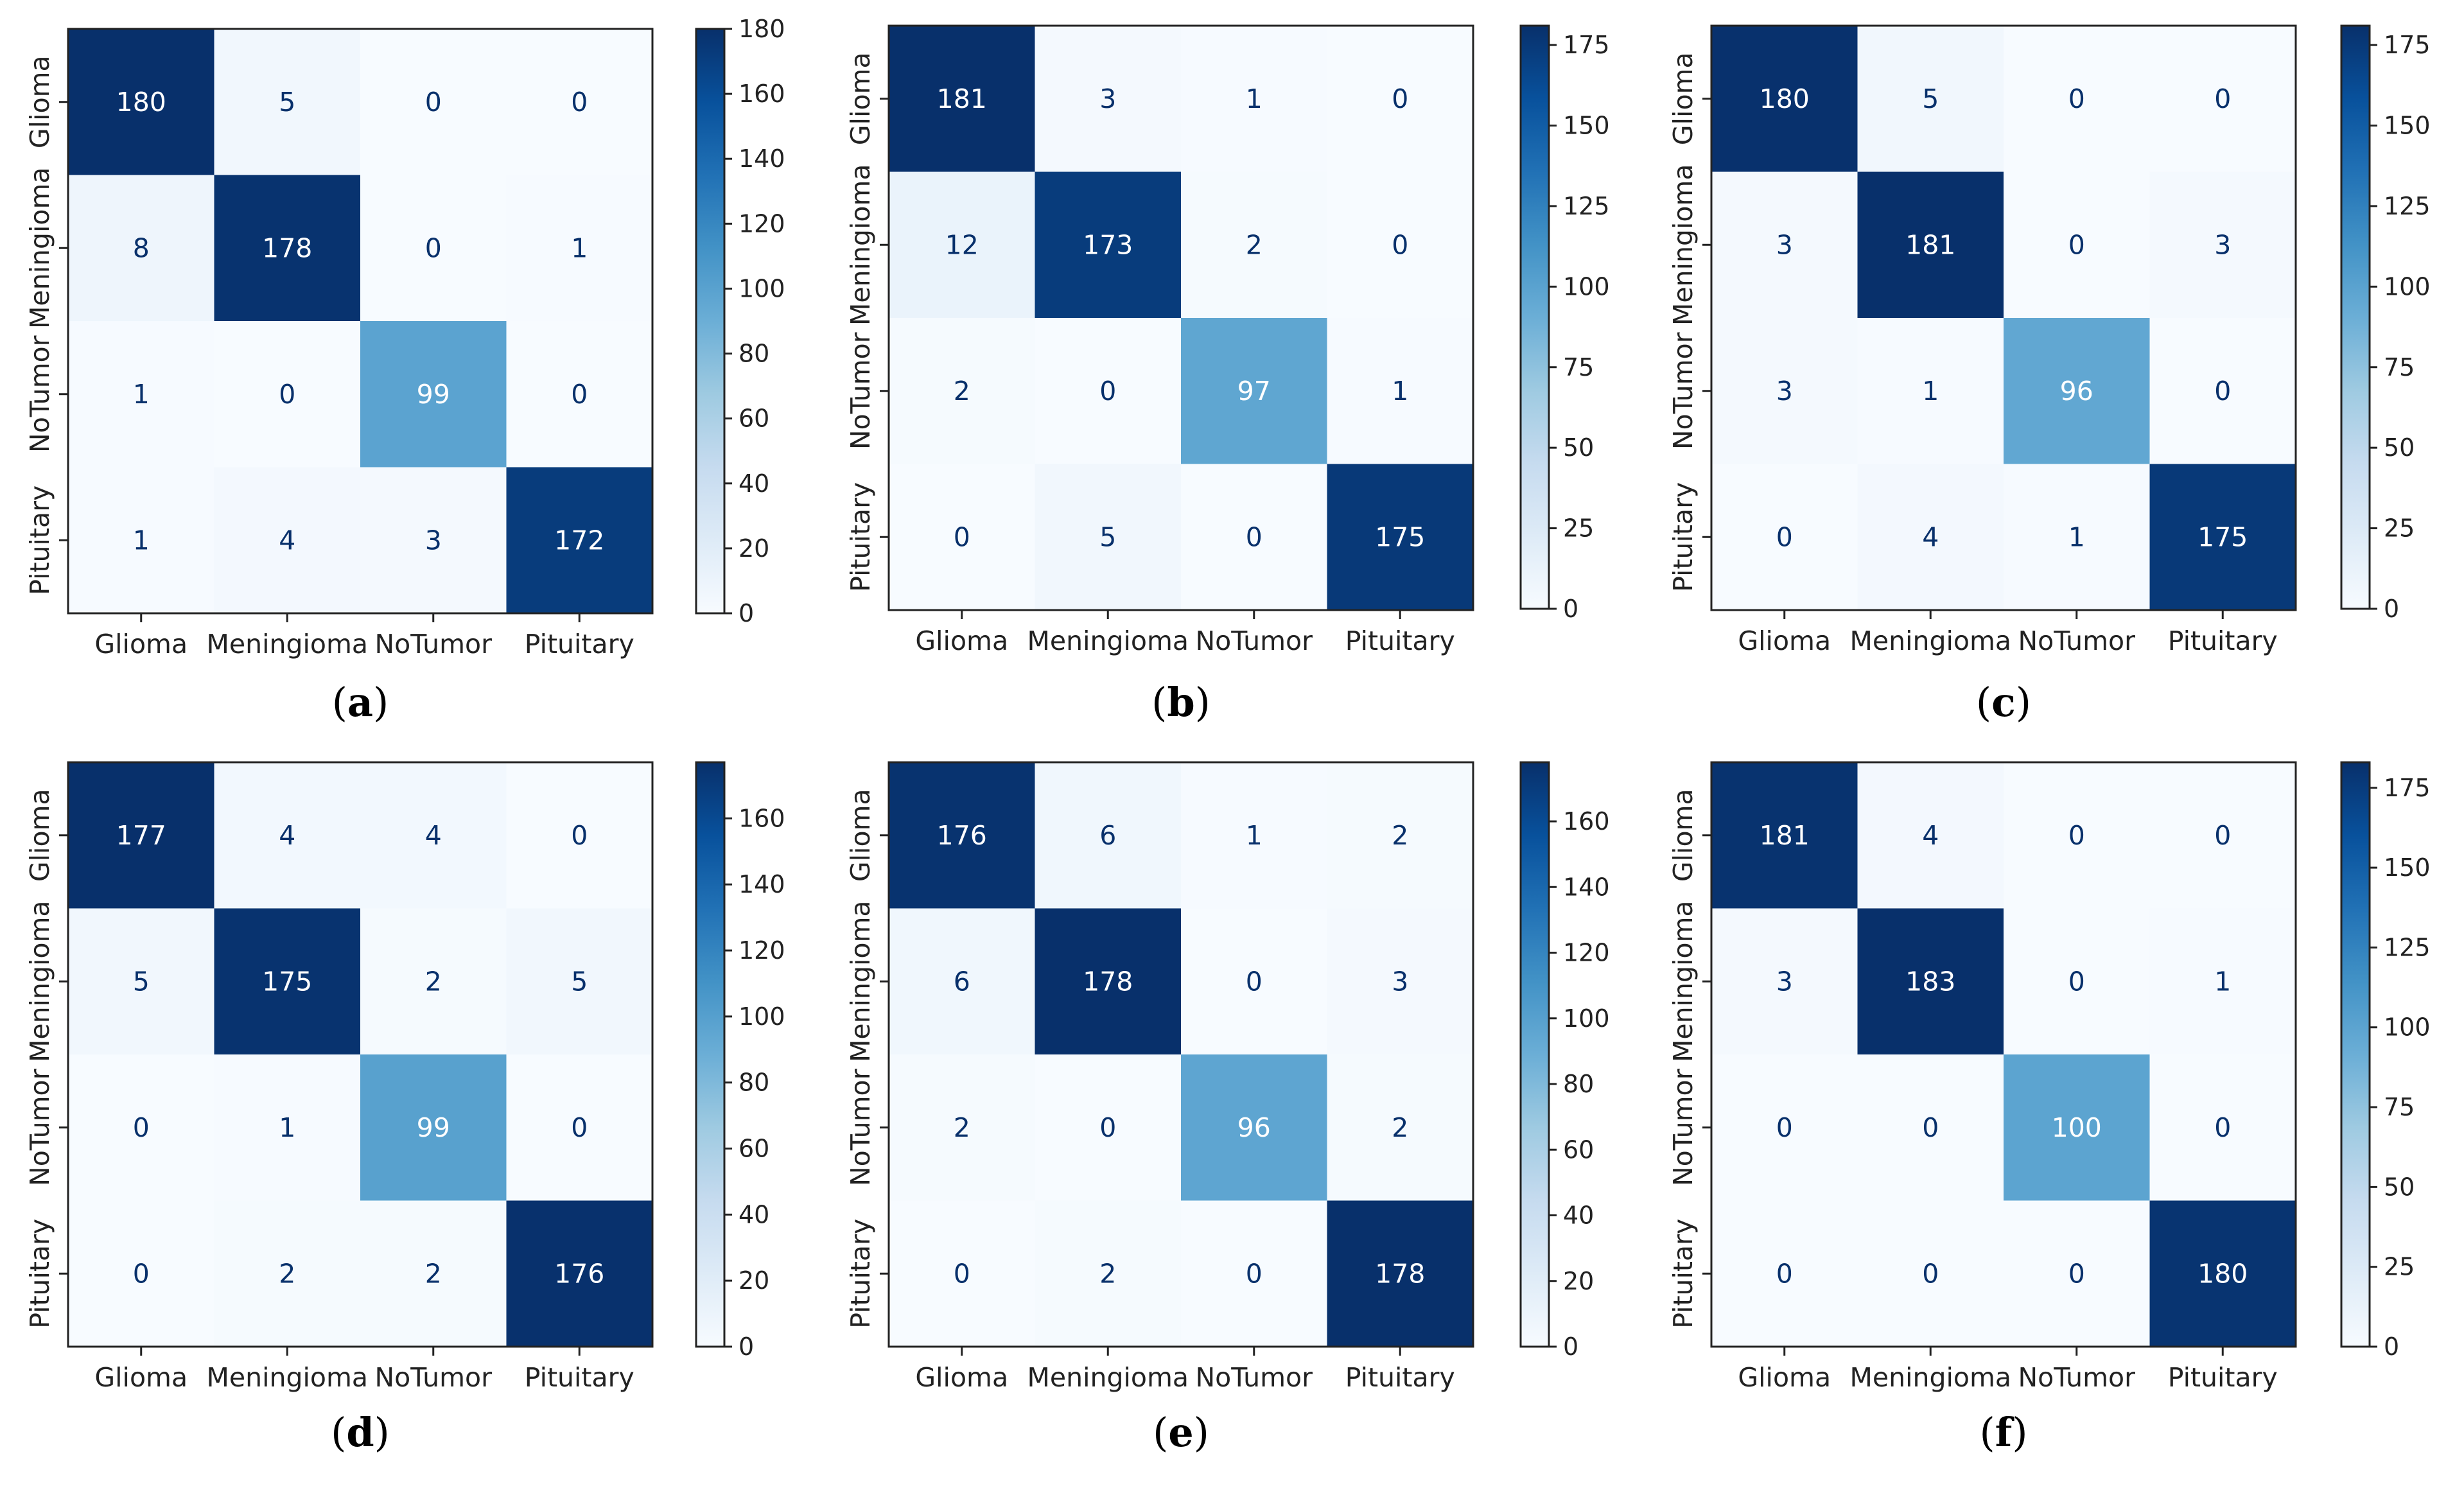 The image size is (2464, 1495). What do you see at coordinates (1400, 836) in the screenshot?
I see `cell-value-label: 2` at bounding box center [1400, 836].